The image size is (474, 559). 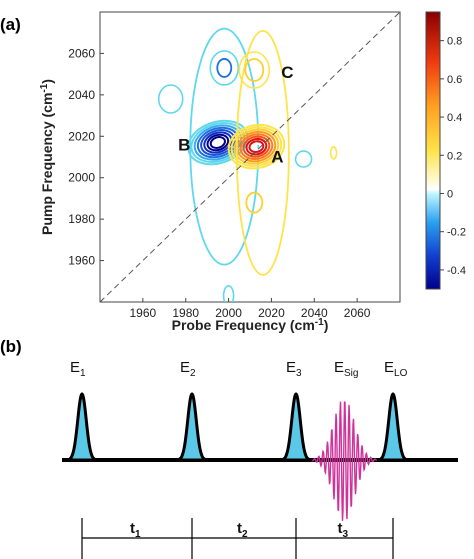 What do you see at coordinates (271, 313) in the screenshot?
I see `x-tick-label: 2020` at bounding box center [271, 313].